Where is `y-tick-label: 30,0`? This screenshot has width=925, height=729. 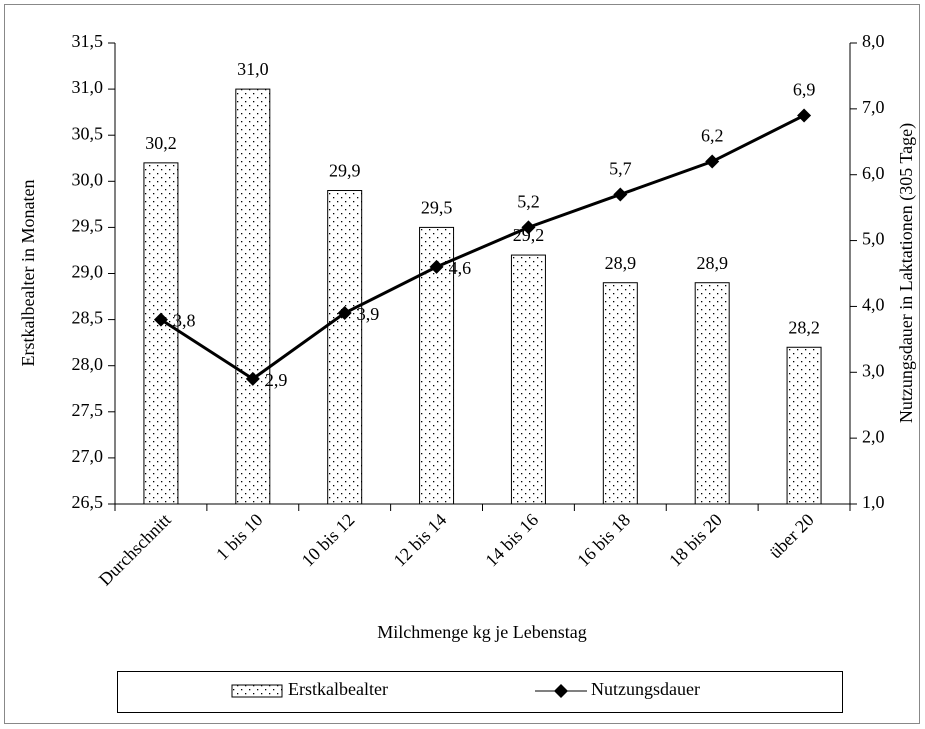
y-tick-label: 30,0 is located at coordinates (88, 179).